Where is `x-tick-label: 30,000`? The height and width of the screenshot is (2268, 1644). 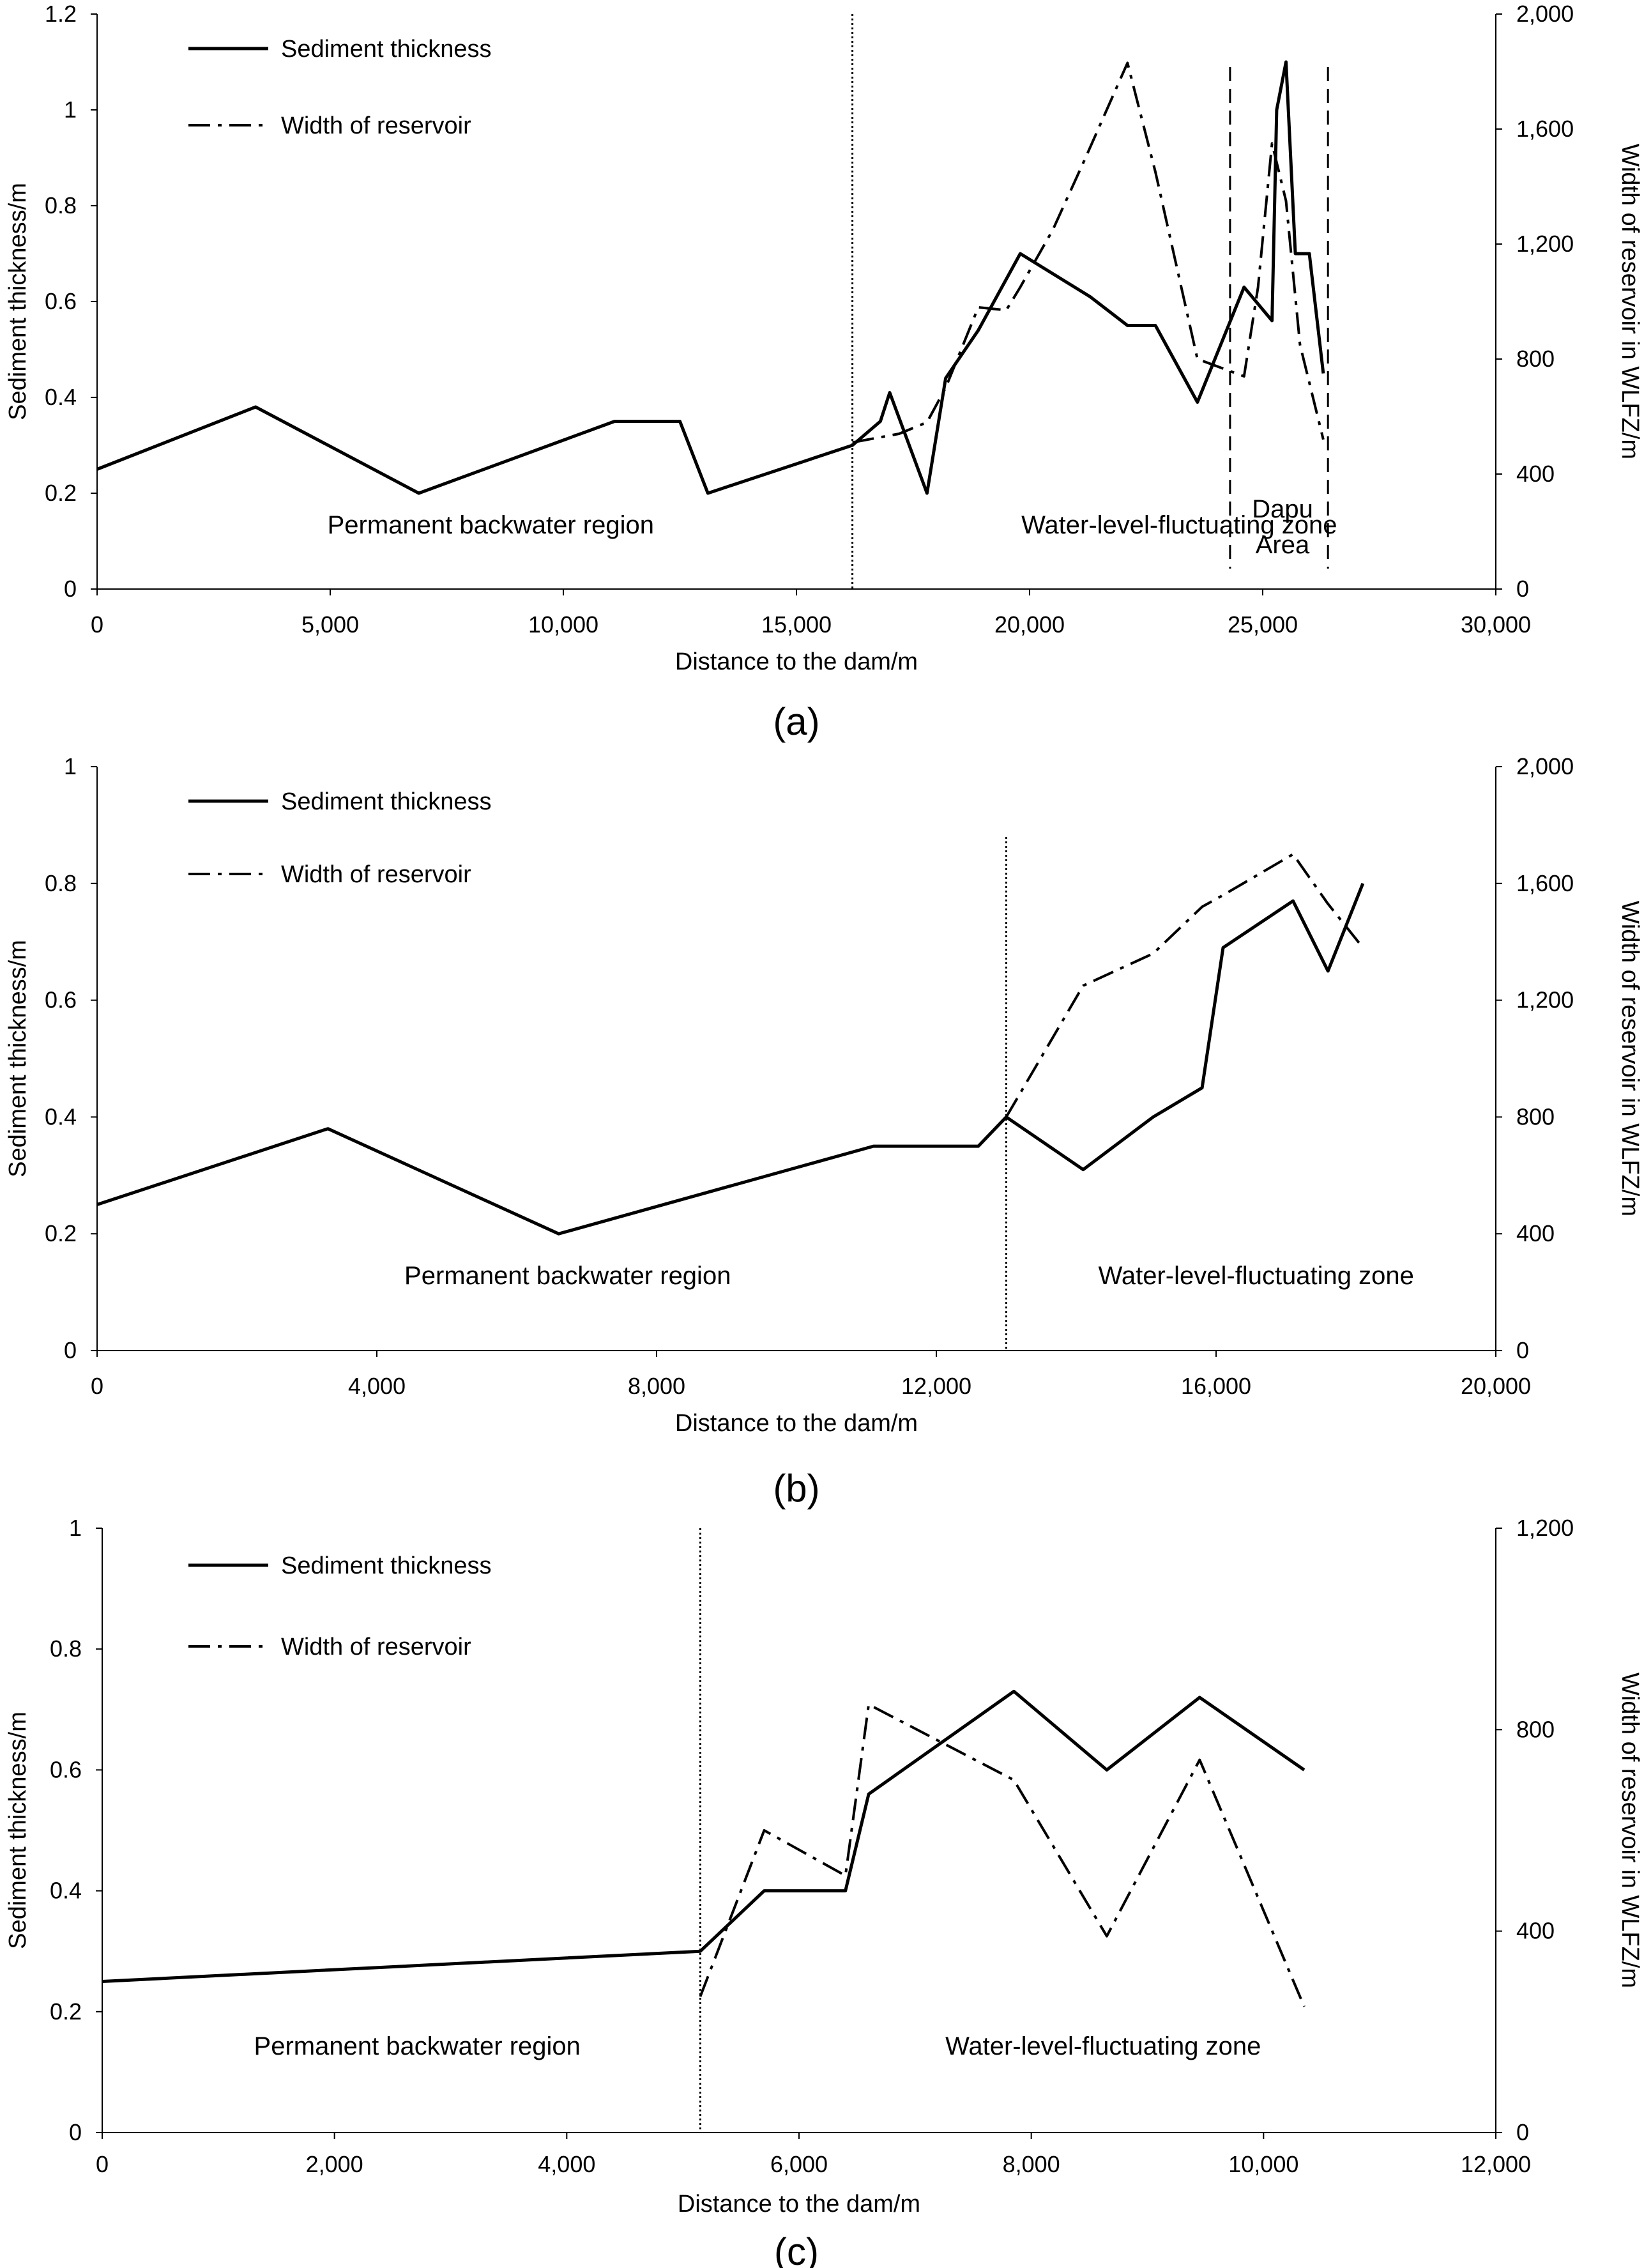 x-tick-label: 30,000 is located at coordinates (1496, 624).